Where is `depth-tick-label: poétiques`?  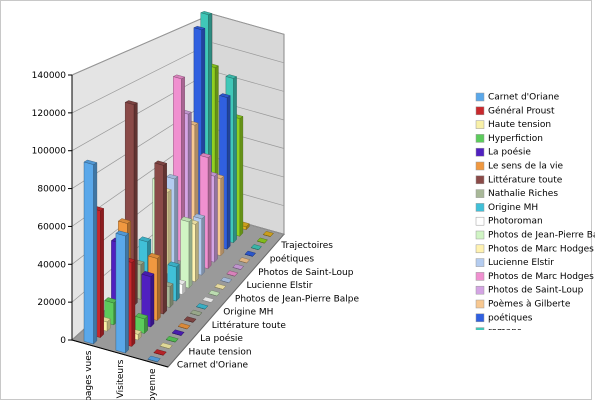
depth-tick-label: poétiques is located at coordinates (292, 258).